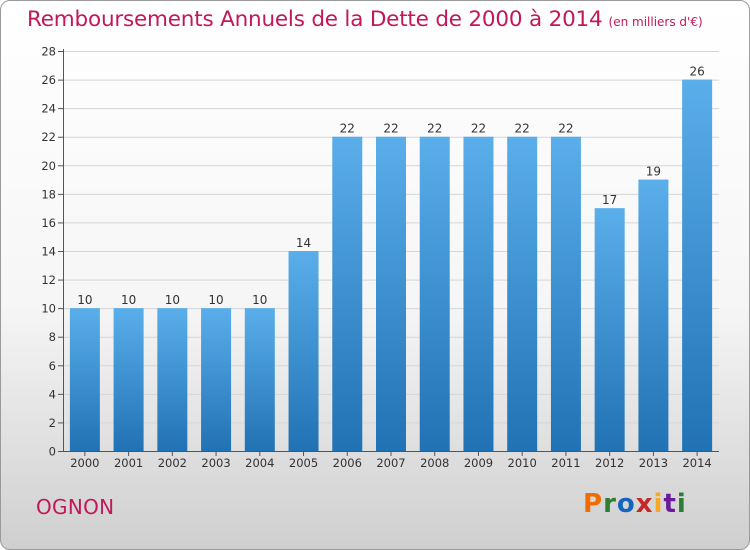 This screenshot has width=750, height=550. What do you see at coordinates (75, 507) in the screenshot?
I see `commune-name: OGNON` at bounding box center [75, 507].